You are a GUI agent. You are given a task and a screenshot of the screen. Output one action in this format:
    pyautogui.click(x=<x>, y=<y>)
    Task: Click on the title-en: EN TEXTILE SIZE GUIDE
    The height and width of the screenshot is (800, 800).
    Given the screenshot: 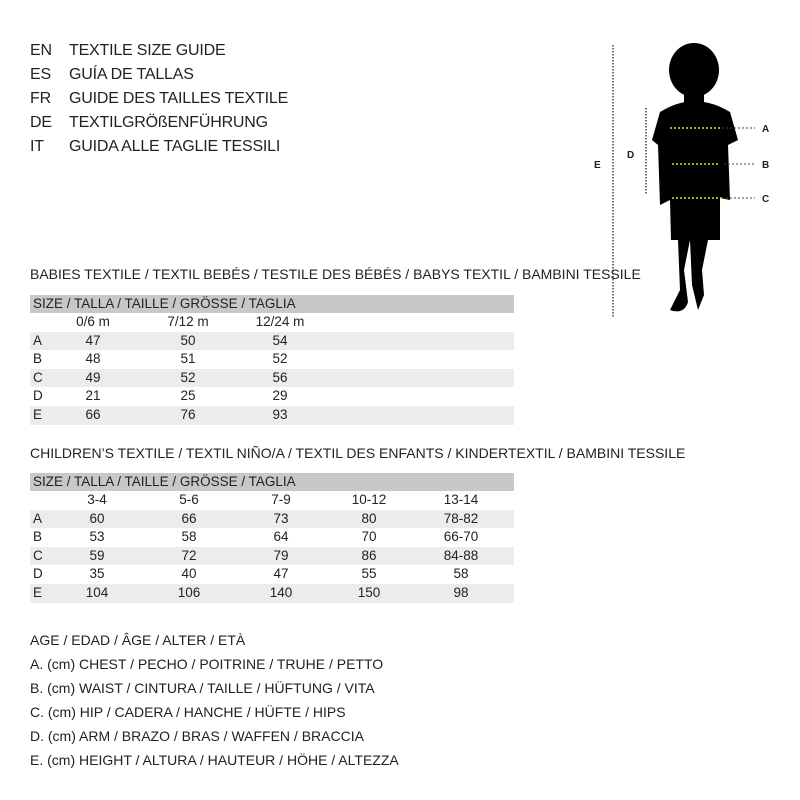 What is the action you would take?
    pyautogui.click(x=128, y=51)
    